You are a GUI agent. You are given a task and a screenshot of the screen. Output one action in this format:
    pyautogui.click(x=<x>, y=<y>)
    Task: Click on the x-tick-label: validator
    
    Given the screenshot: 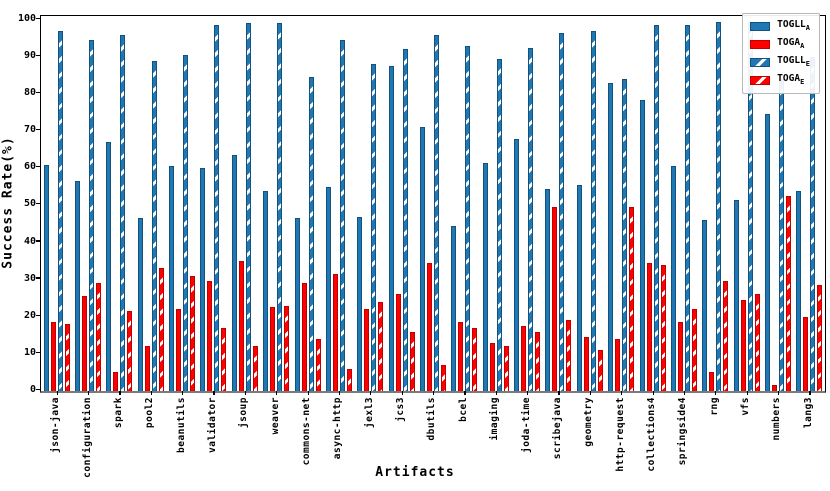 What is the action you would take?
    pyautogui.click(x=212, y=425)
    